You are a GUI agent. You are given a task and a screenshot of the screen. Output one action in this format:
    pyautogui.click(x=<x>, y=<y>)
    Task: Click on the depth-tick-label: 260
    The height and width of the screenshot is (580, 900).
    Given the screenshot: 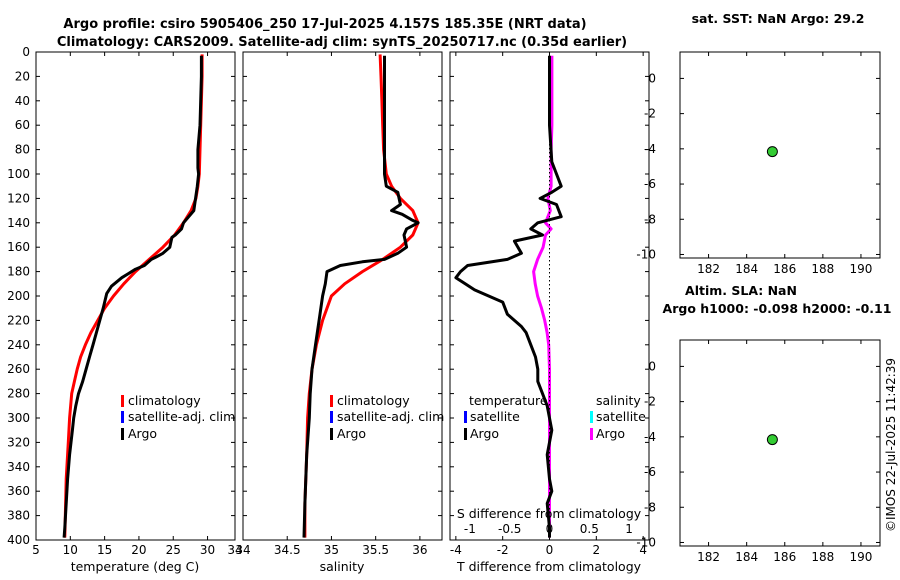 What is the action you would take?
    pyautogui.click(x=18, y=369)
    